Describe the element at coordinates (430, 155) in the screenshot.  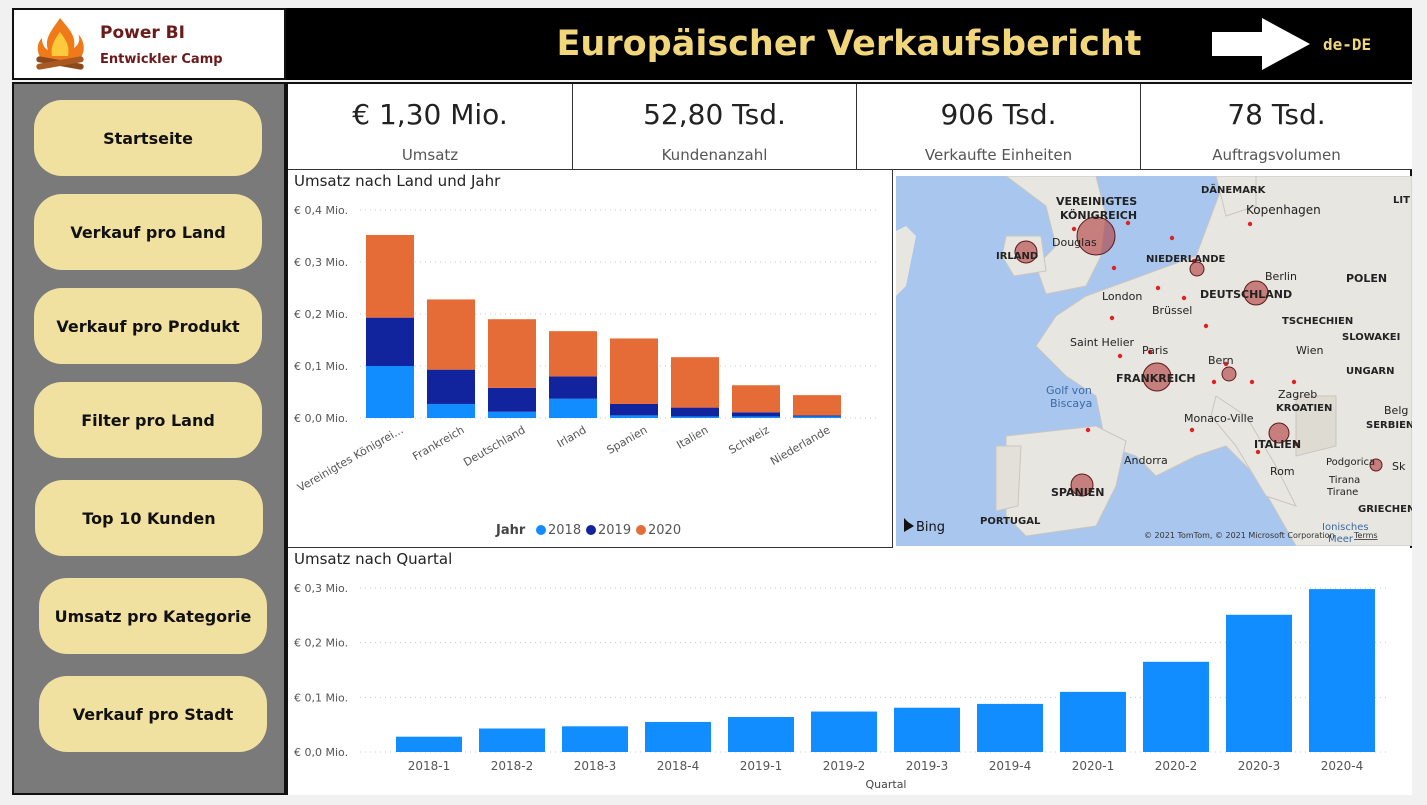
I see `kpi-label: Umsatz` at that location.